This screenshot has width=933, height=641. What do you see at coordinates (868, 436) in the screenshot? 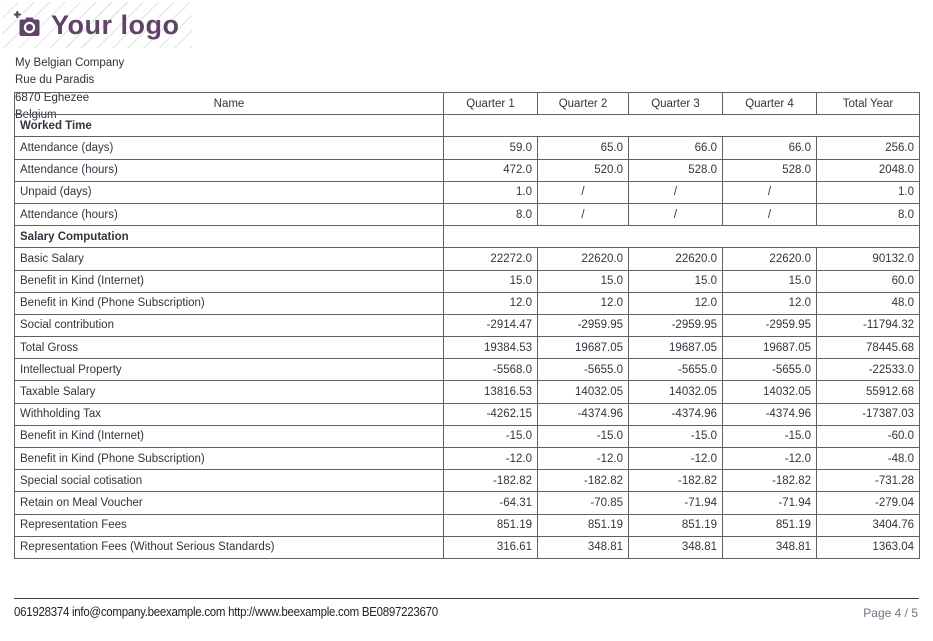
I see `cell-value: -60.0` at bounding box center [868, 436].